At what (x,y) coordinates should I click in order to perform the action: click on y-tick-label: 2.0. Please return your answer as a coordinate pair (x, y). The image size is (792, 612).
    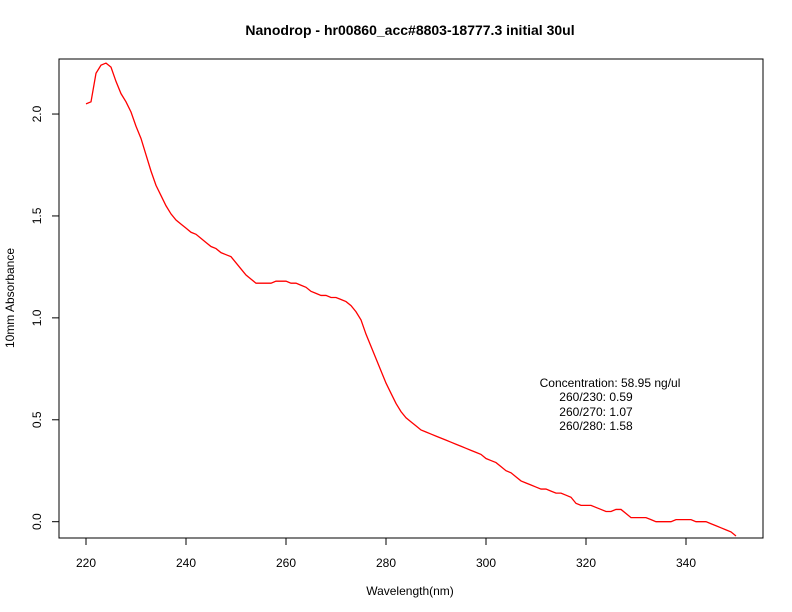
    Looking at the image, I should click on (37, 113).